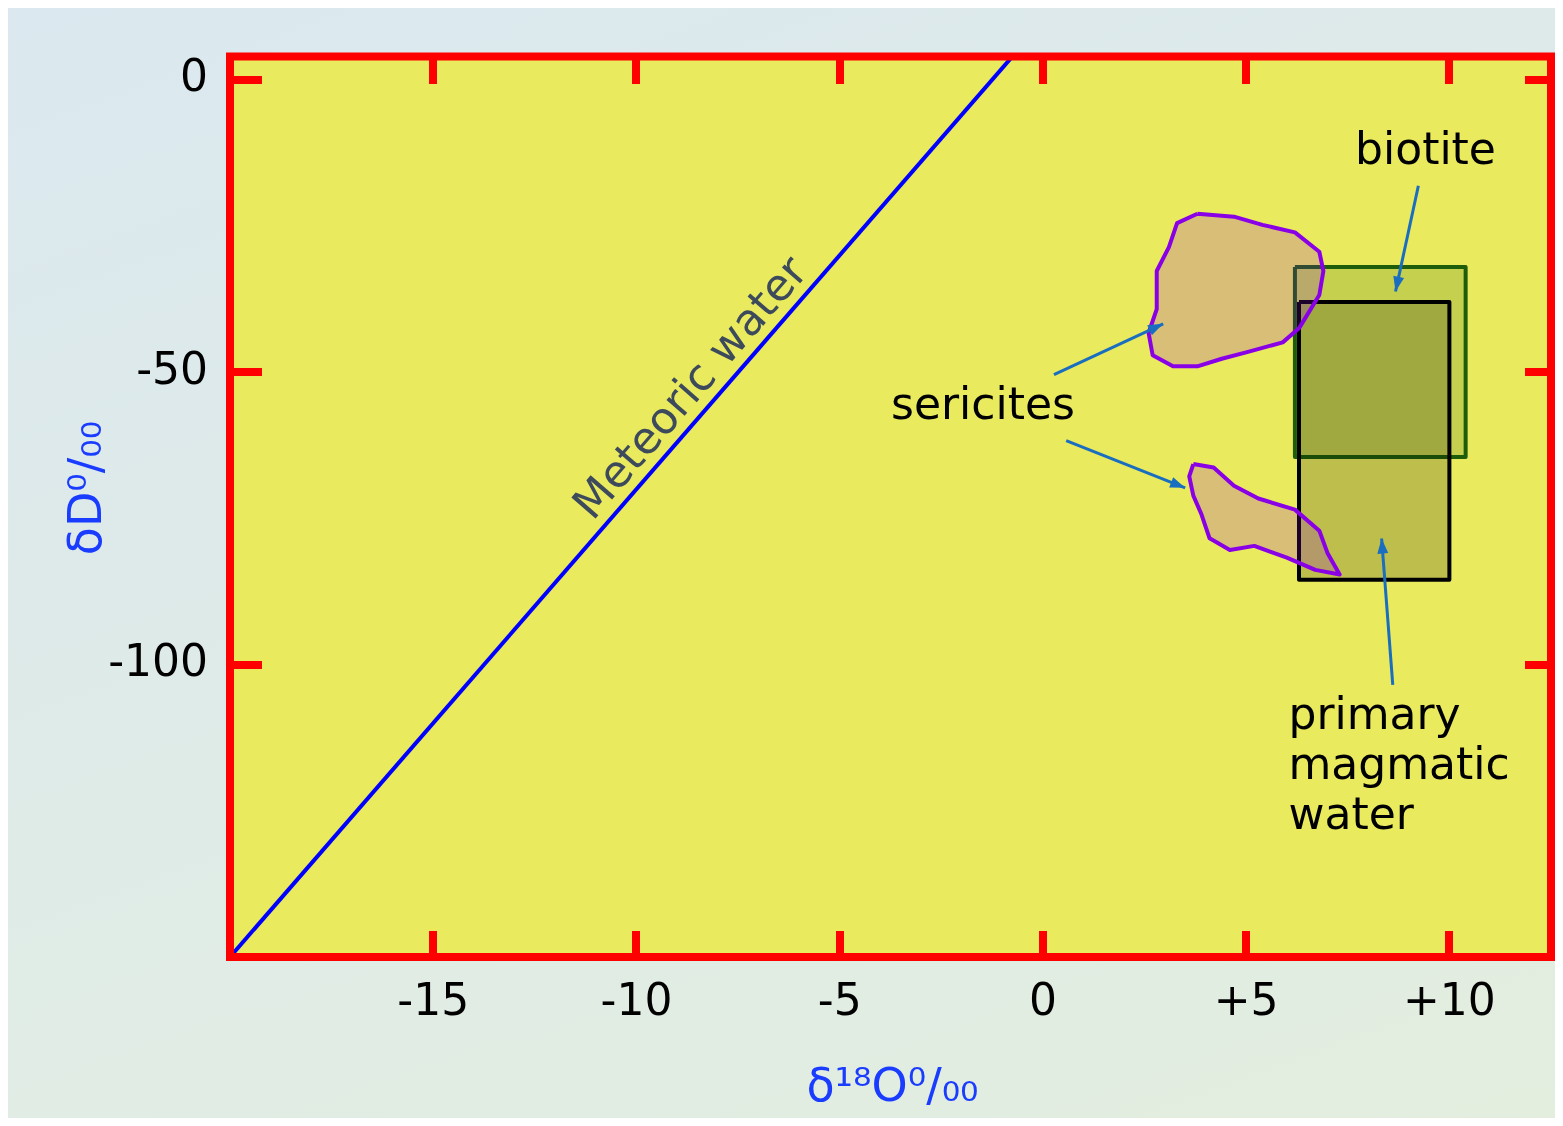  Describe the element at coordinates (433, 999) in the screenshot. I see `x-tick-label: -15` at that location.